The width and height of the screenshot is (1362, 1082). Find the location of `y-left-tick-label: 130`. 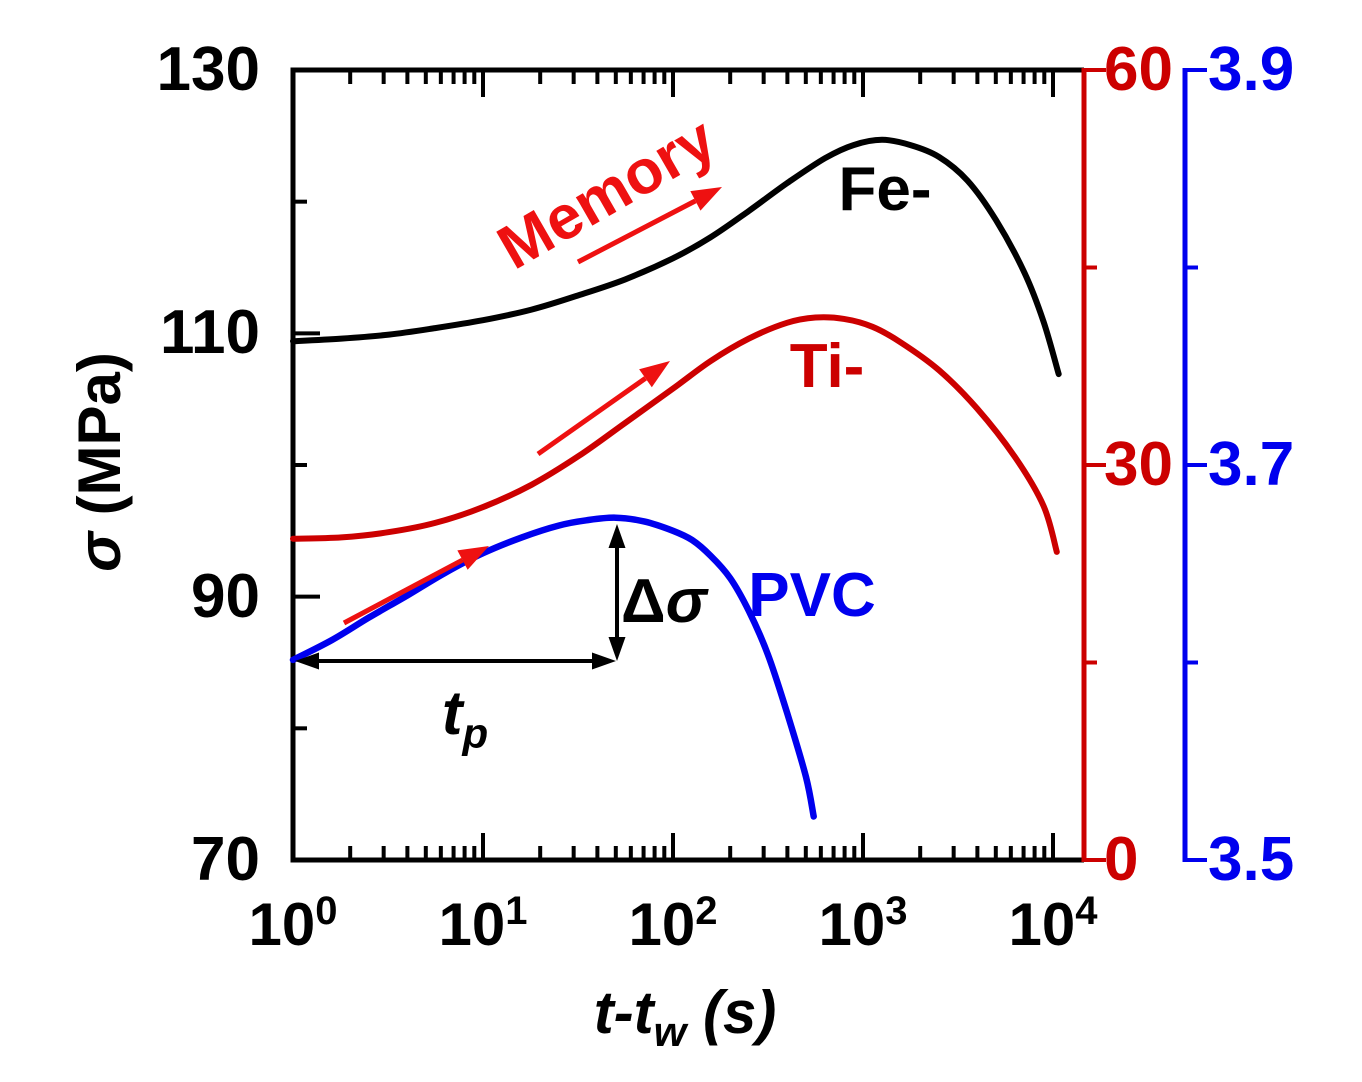

y-left-tick-label: 130 is located at coordinates (208, 69).